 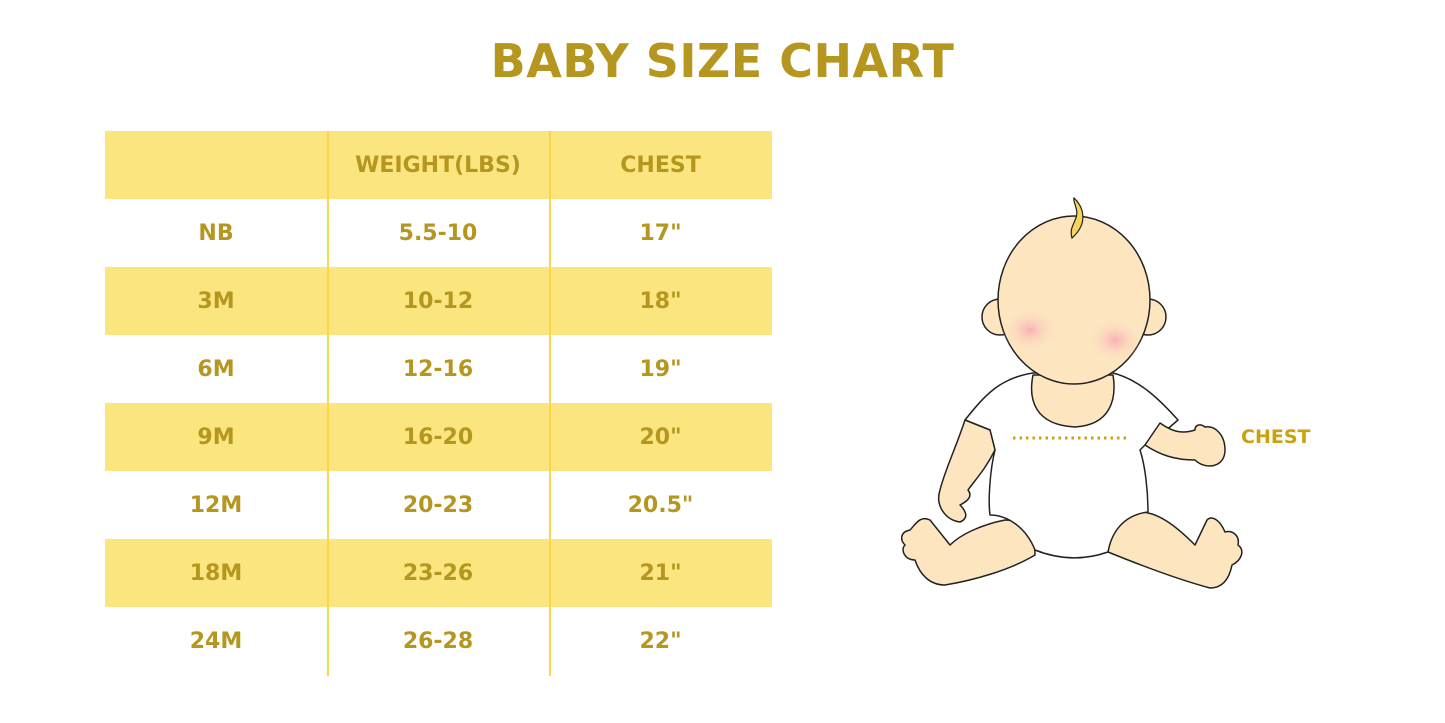 I want to click on chest-cell: 18", so click(x=660, y=301).